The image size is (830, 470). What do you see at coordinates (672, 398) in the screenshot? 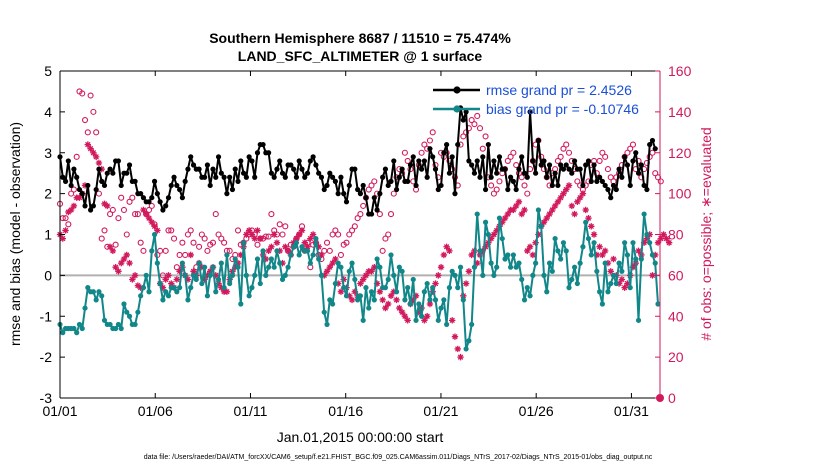
I see `y-right-tick-label: 0` at bounding box center [672, 398].